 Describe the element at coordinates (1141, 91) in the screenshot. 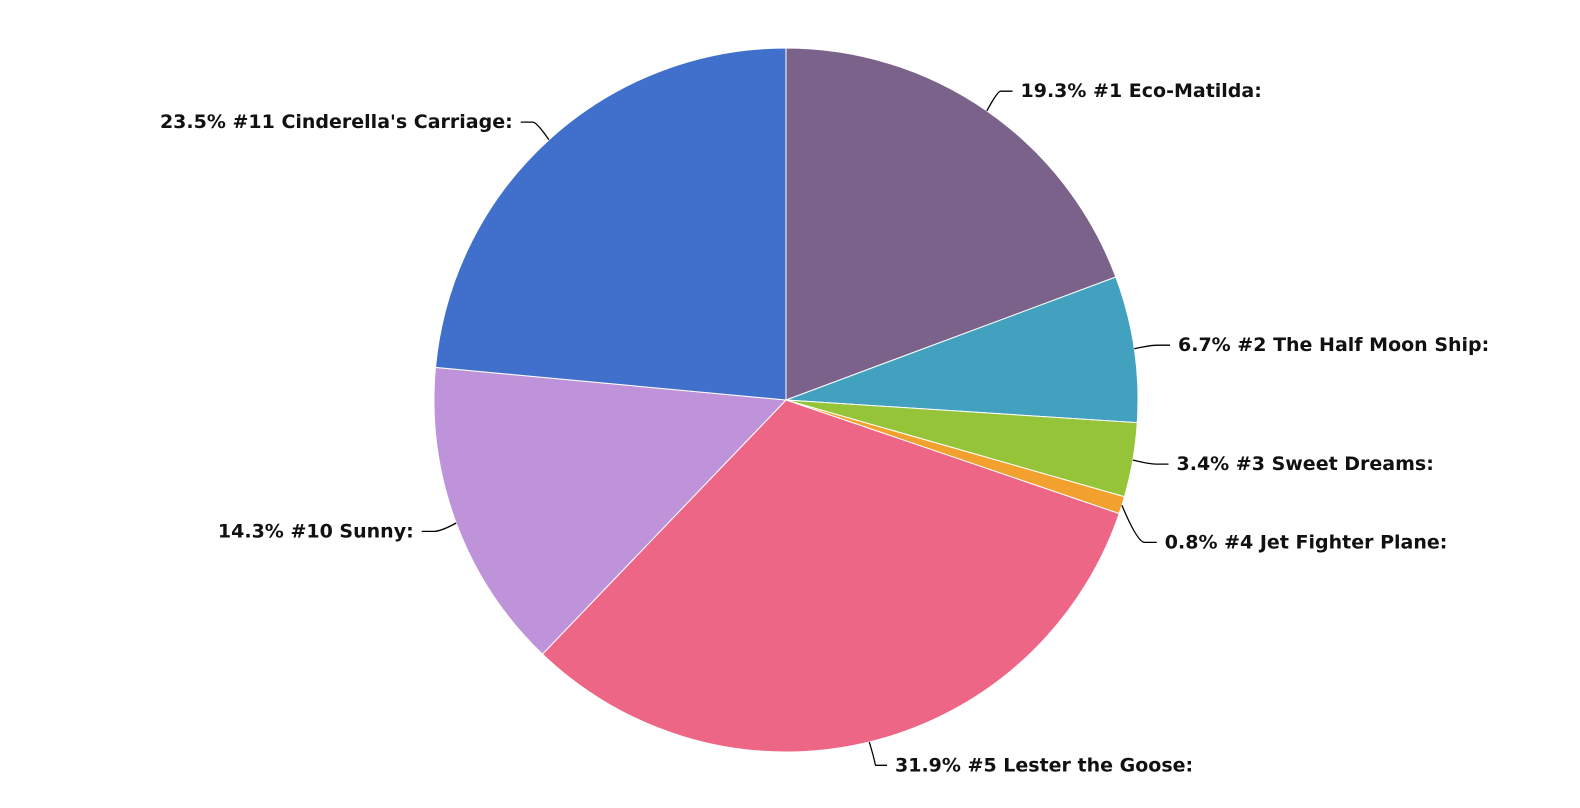

I see `slice-label: 19.3% #1 Eco-Matilda:` at that location.